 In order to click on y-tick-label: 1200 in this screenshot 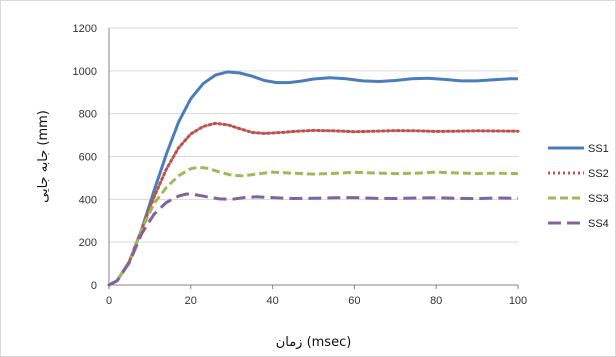, I will do `click(85, 29)`.